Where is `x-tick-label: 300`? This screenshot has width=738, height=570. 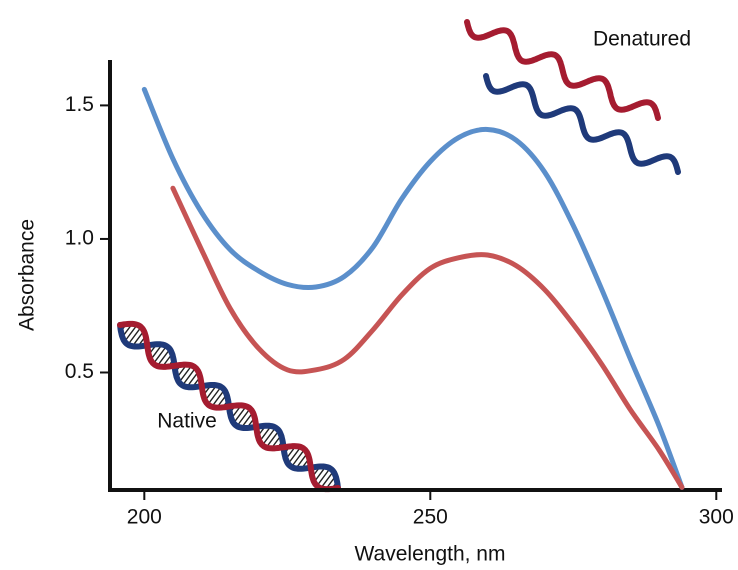
x-tick-label: 300 is located at coordinates (716, 517).